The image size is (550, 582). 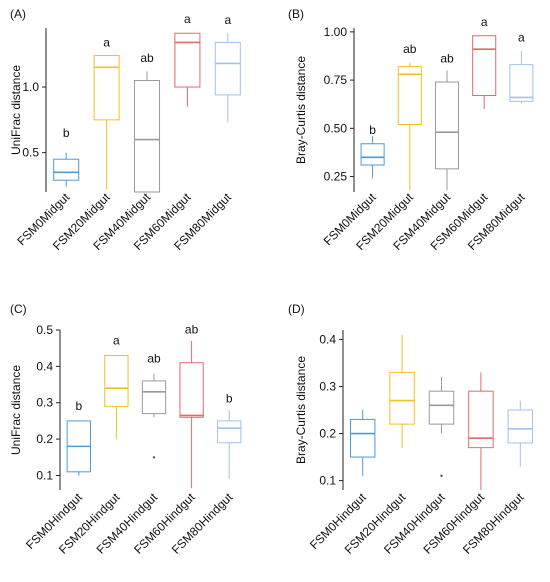 I want to click on y-tick-label: 1.00, so click(x=336, y=32).